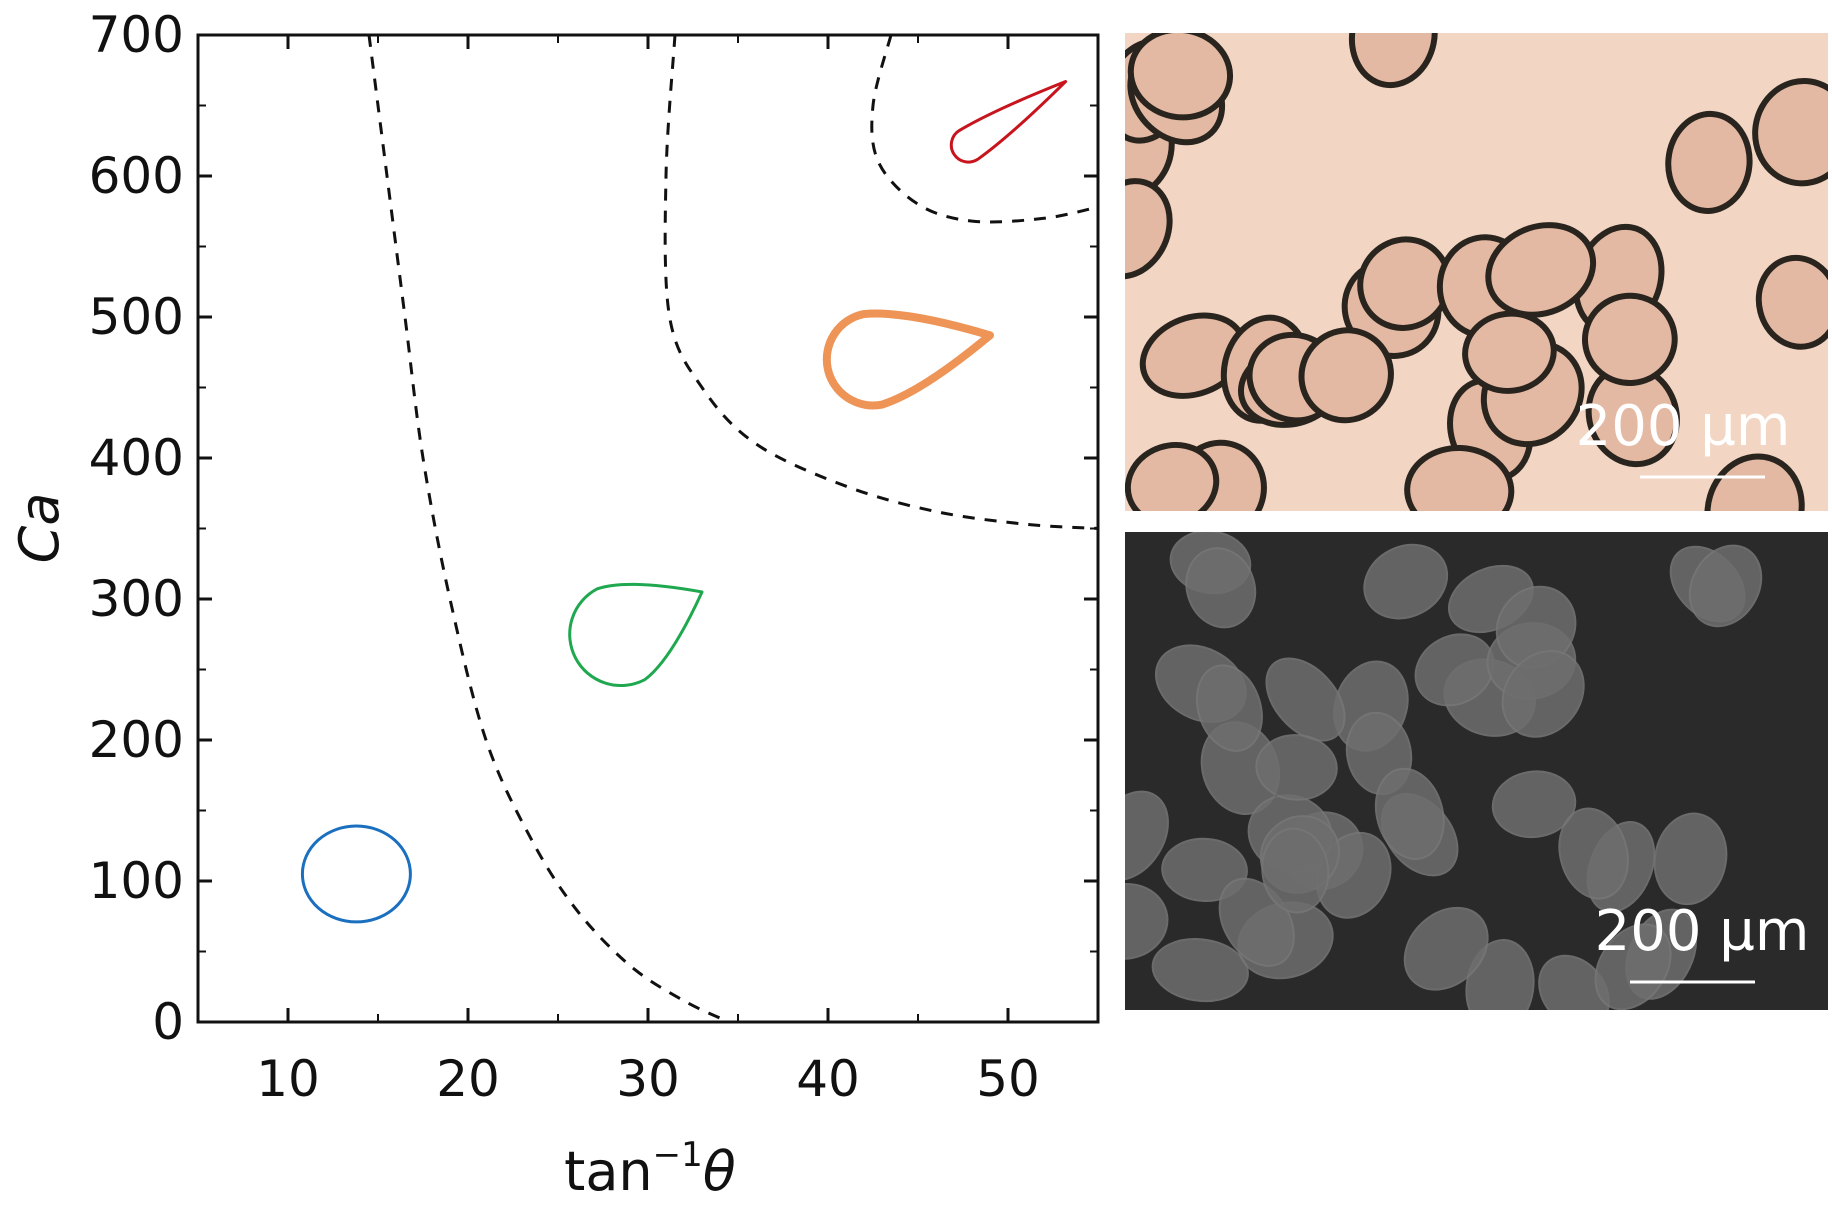 This screenshot has height=1209, width=1832. What do you see at coordinates (1008, 1079) in the screenshot?
I see `x-tick-label: 50` at bounding box center [1008, 1079].